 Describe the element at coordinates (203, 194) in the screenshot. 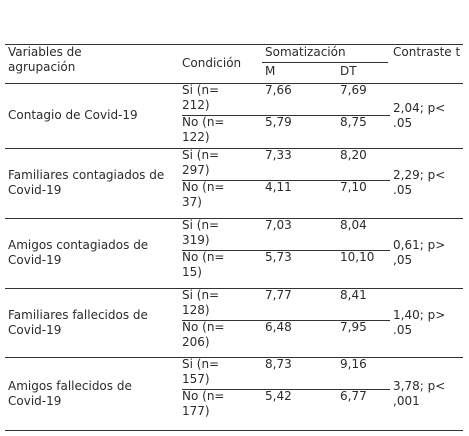

I see `condition-cell: No (n= 37)` at that location.